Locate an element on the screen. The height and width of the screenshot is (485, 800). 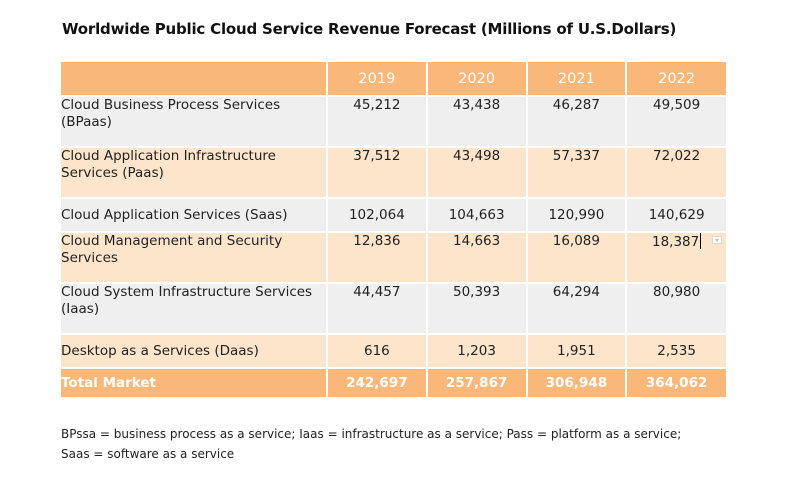
footnote-line-2: Saas = software as a service is located at coordinates (148, 454).